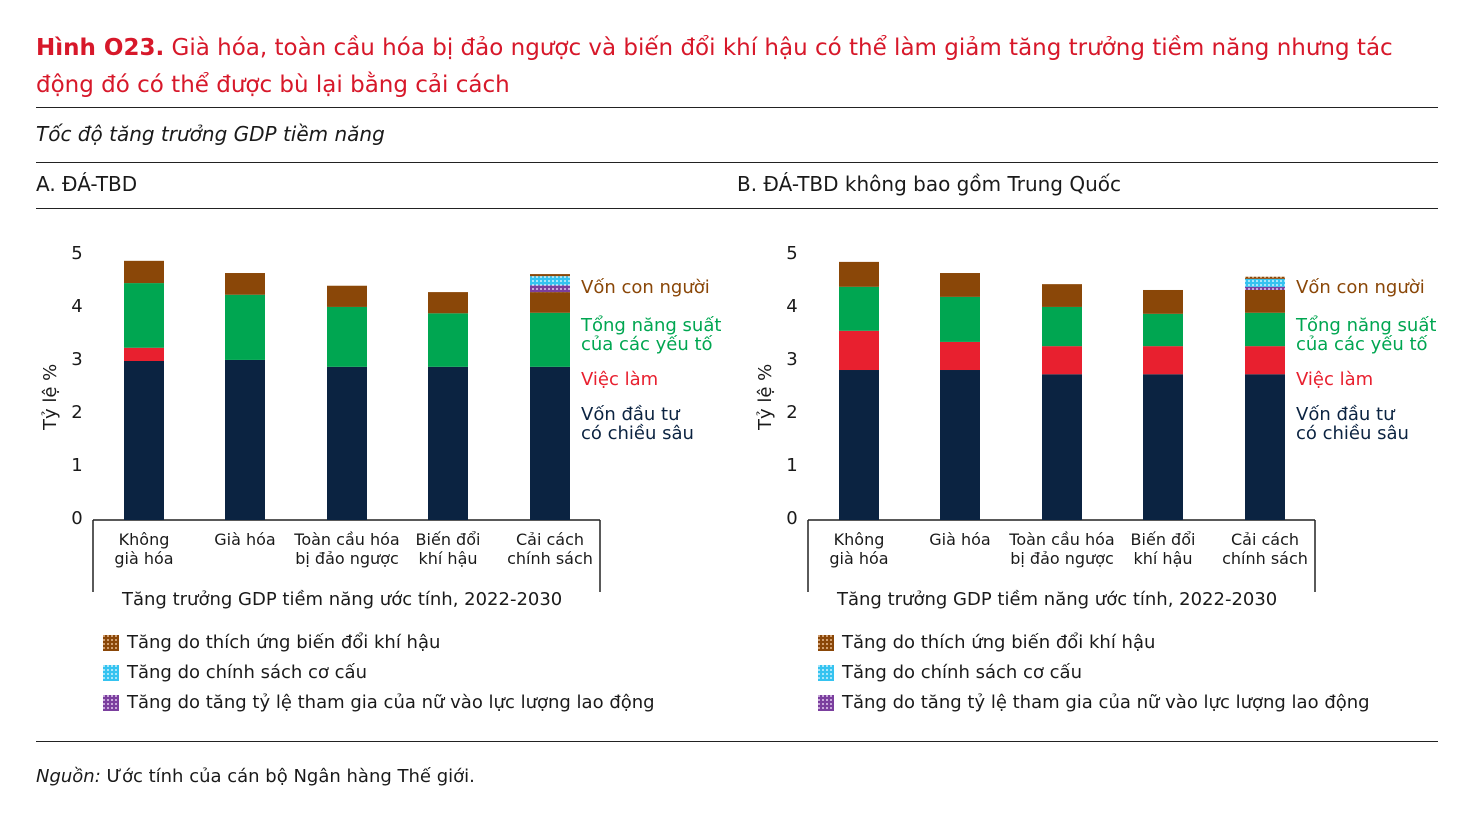 The height and width of the screenshot is (823, 1472). I want to click on source-text: Ước tính của cán bộ Ngân hàng Thế giới., so click(287, 776).